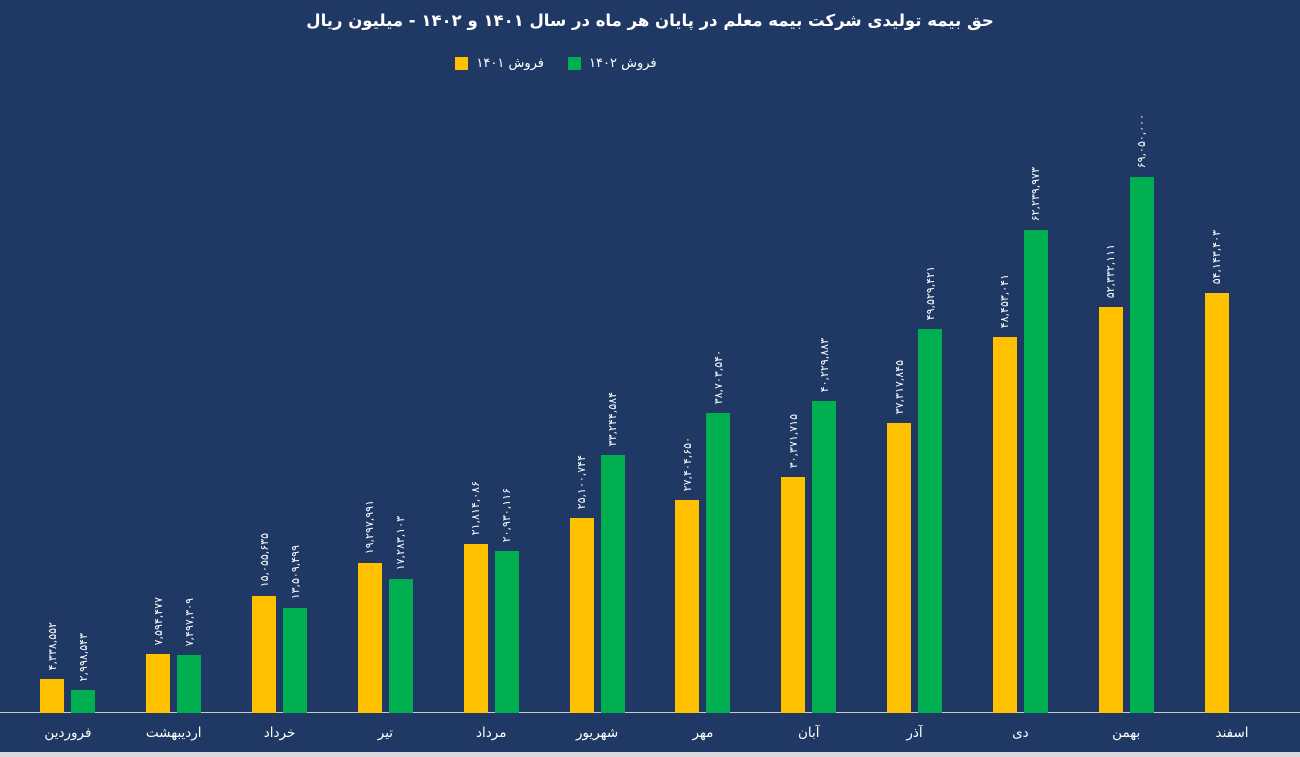 The width and height of the screenshot is (1300, 757). What do you see at coordinates (385, 421) in the screenshot?
I see `bar-group: ۱۹,۲۹۷,۹۹۱ ۱۷,۲۸۳,۱۰۳ تیر` at bounding box center [385, 421].